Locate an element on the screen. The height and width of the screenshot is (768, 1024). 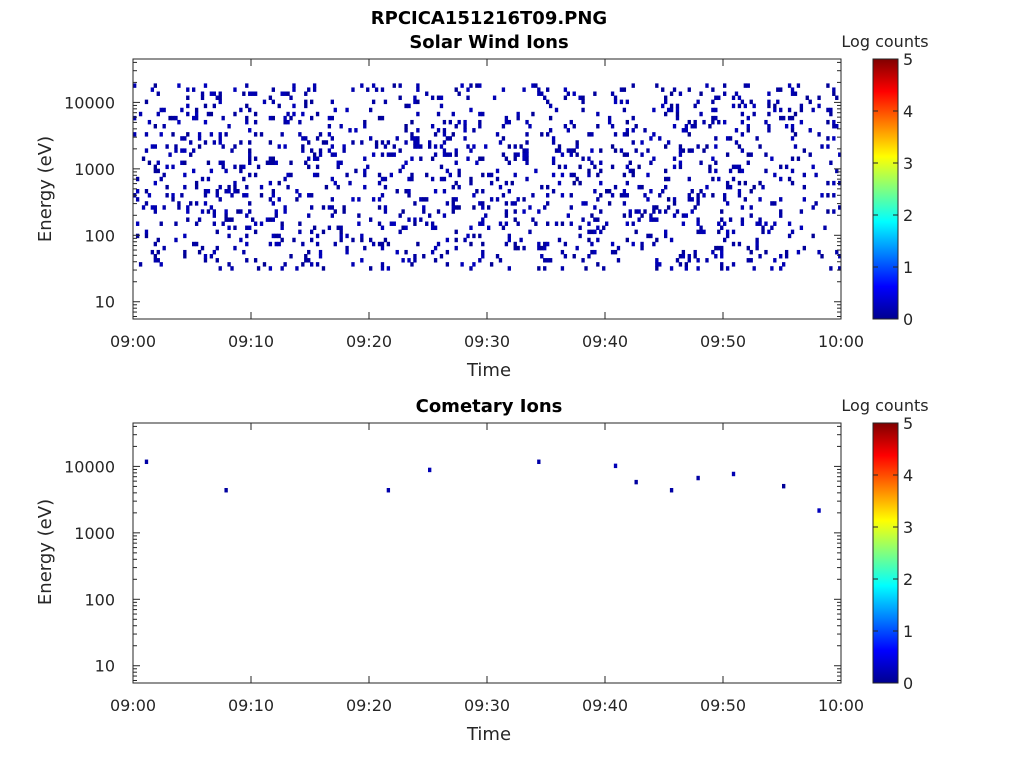
x-tick-label: 09:30 is located at coordinates (487, 705).